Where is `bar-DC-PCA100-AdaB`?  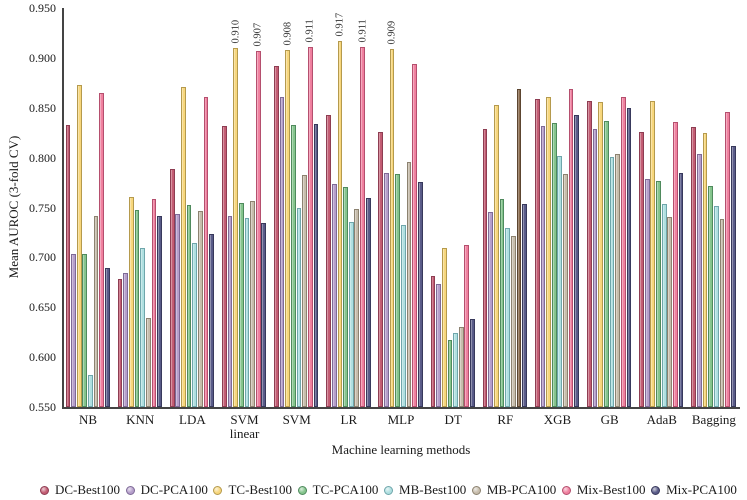 bar-DC-PCA100-AdaB is located at coordinates (647, 292).